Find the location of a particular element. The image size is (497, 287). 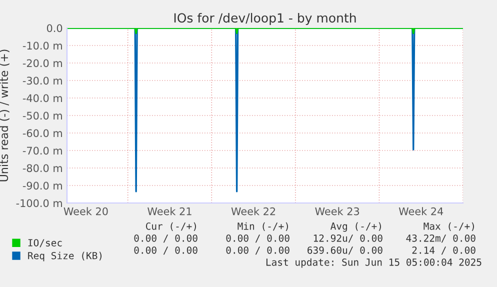

text: Min (-/+) is located at coordinates (263, 226).